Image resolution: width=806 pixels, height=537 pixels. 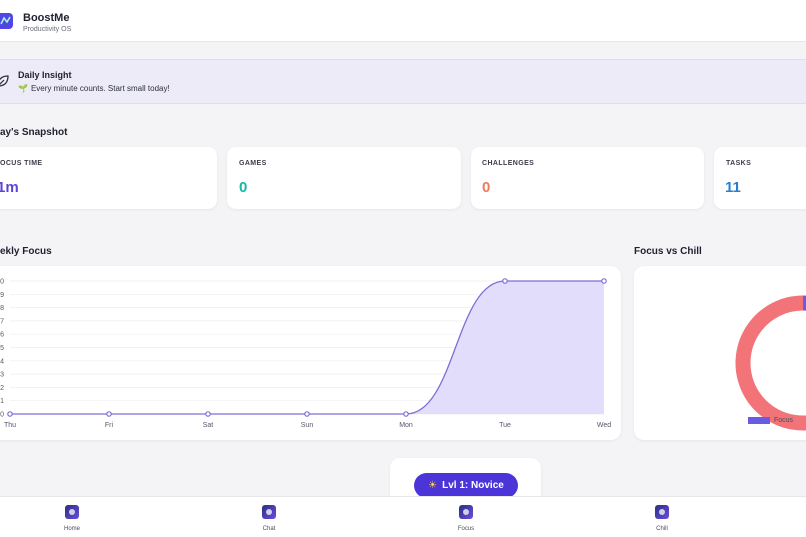 What do you see at coordinates (739, 163) in the screenshot?
I see `stat-label: TASKS` at bounding box center [739, 163].